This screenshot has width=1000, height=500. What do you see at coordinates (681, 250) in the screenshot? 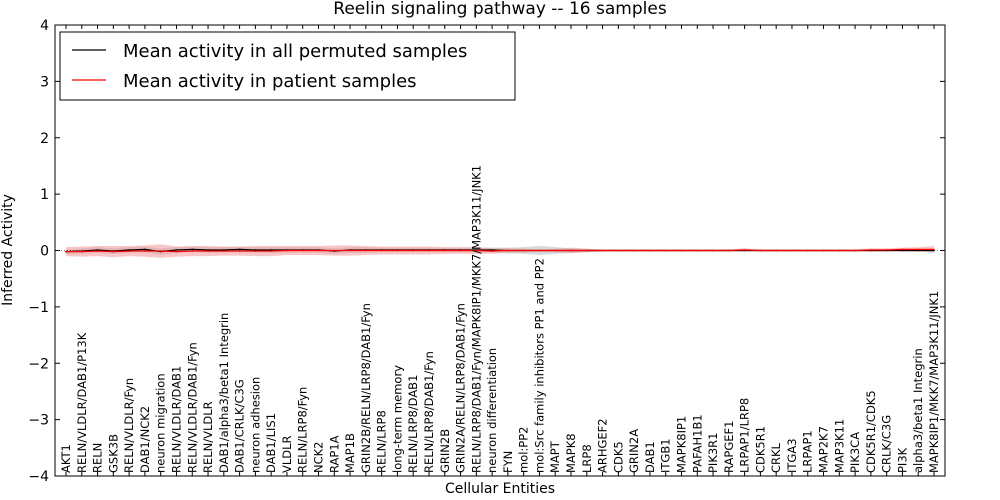
I see `point-mean-activity-in-patient-samples-mapk8ip1` at bounding box center [681, 250].